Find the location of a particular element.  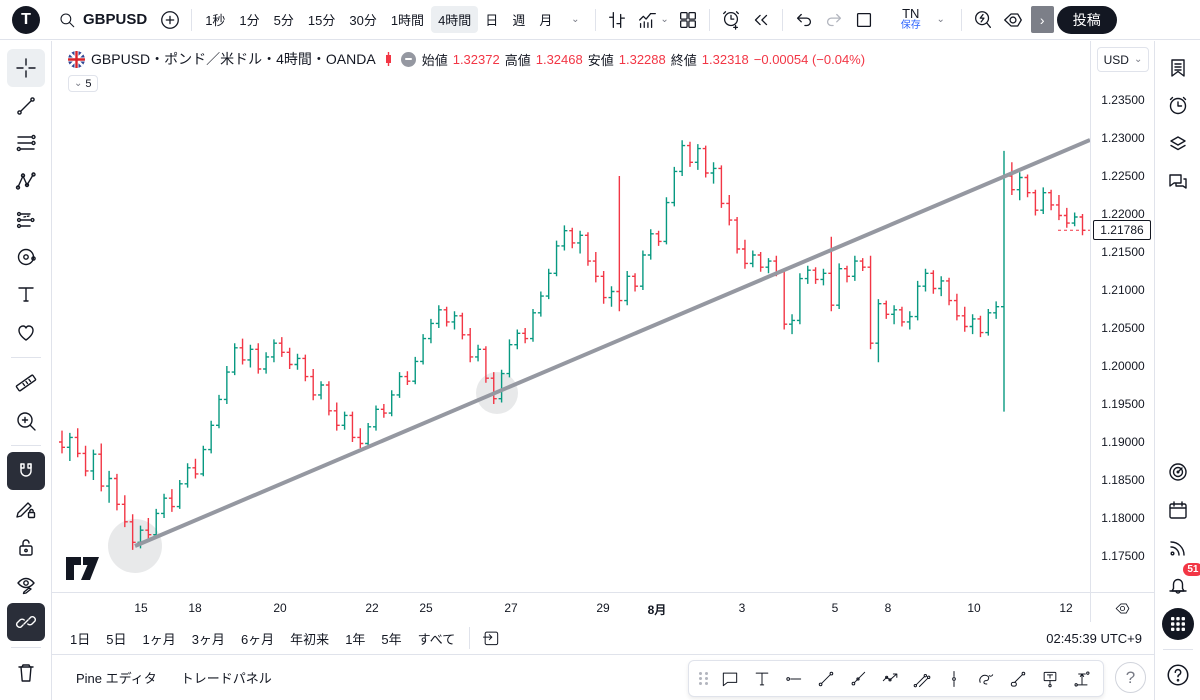

help-button: ? is located at coordinates (1130, 677).